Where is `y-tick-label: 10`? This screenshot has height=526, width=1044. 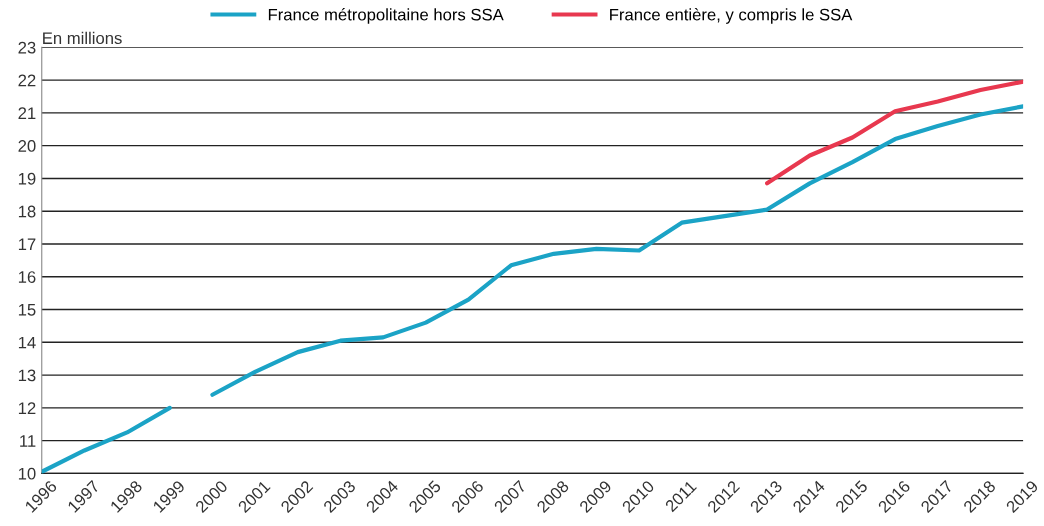
y-tick-label: 10 is located at coordinates (27, 473).